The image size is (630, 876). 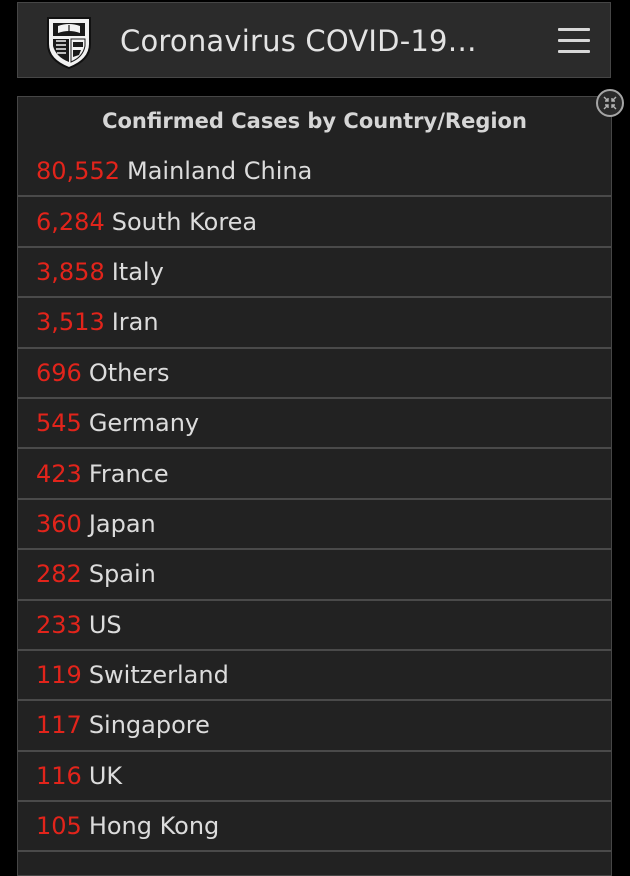 I want to click on collapse-arrows-icon, so click(x=610, y=103).